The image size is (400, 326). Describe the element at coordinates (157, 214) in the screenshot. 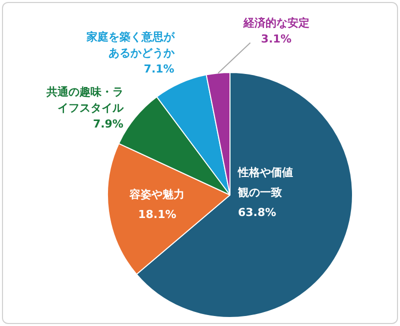

I see `data-label: 18.1%` at that location.